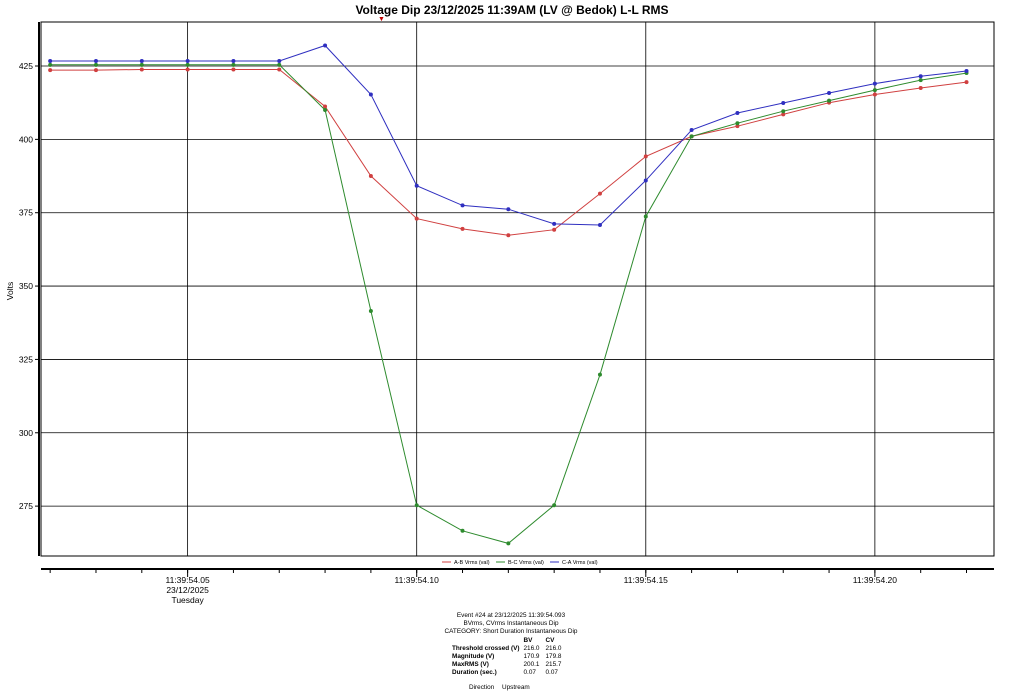 This screenshot has height=694, width=1024. Describe the element at coordinates (10, 291) in the screenshot. I see `y-axis-label: Volts` at that location.